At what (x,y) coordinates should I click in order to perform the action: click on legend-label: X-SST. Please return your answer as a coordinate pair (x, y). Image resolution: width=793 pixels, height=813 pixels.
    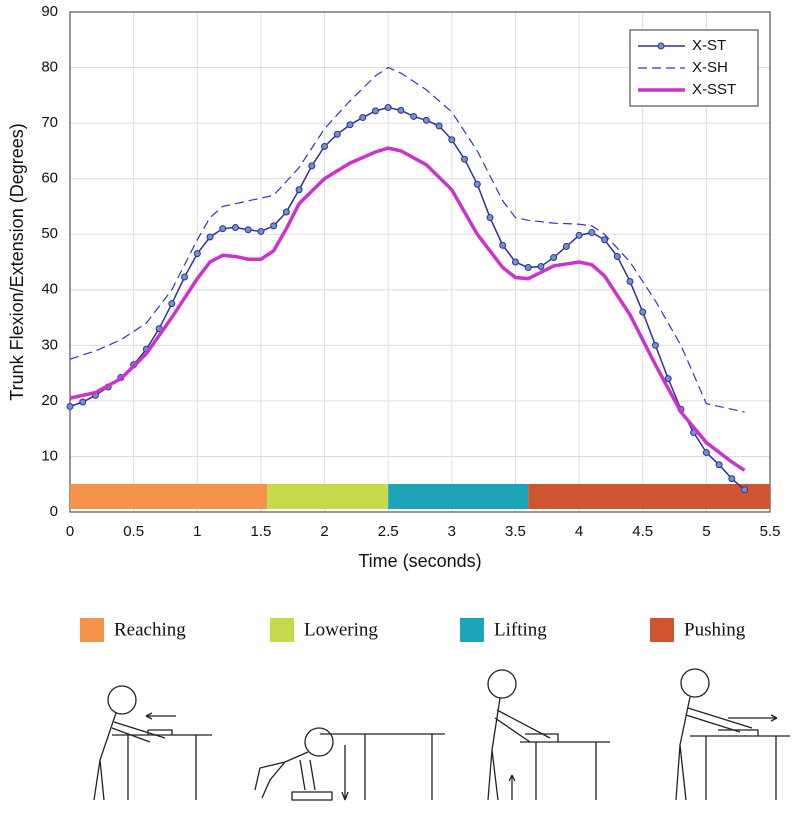
    Looking at the image, I should click on (714, 89).